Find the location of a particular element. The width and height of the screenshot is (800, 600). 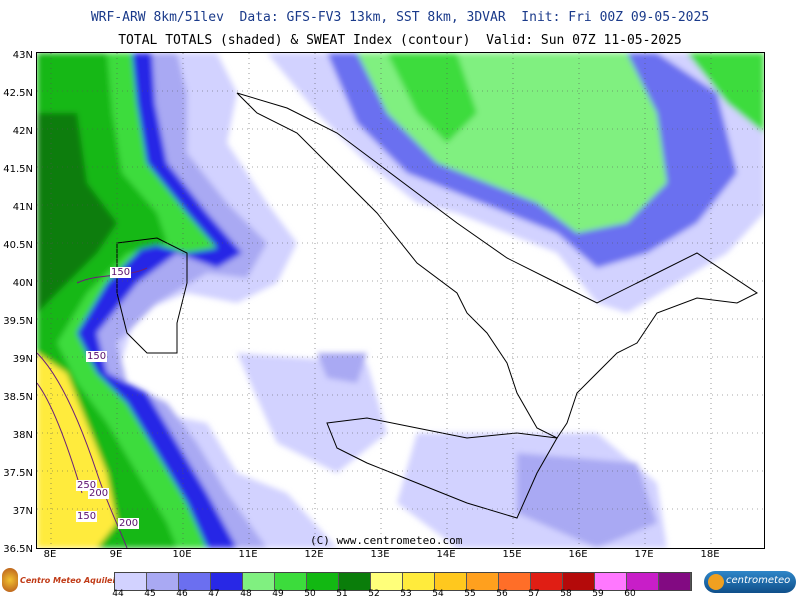

centro-meteo-aquileia-logo: Centro Meteo Aquileia is located at coordinates (60, 581).